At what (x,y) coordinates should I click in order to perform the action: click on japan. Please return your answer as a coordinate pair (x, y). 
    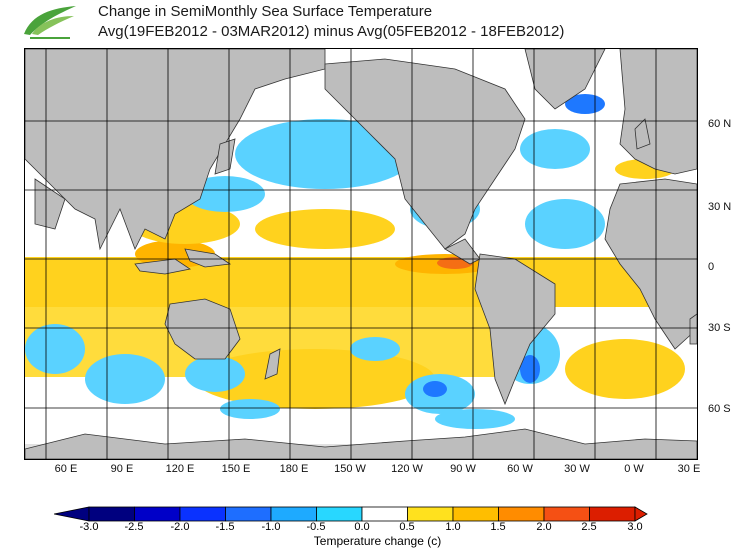
    Looking at the image, I should click on (225, 156).